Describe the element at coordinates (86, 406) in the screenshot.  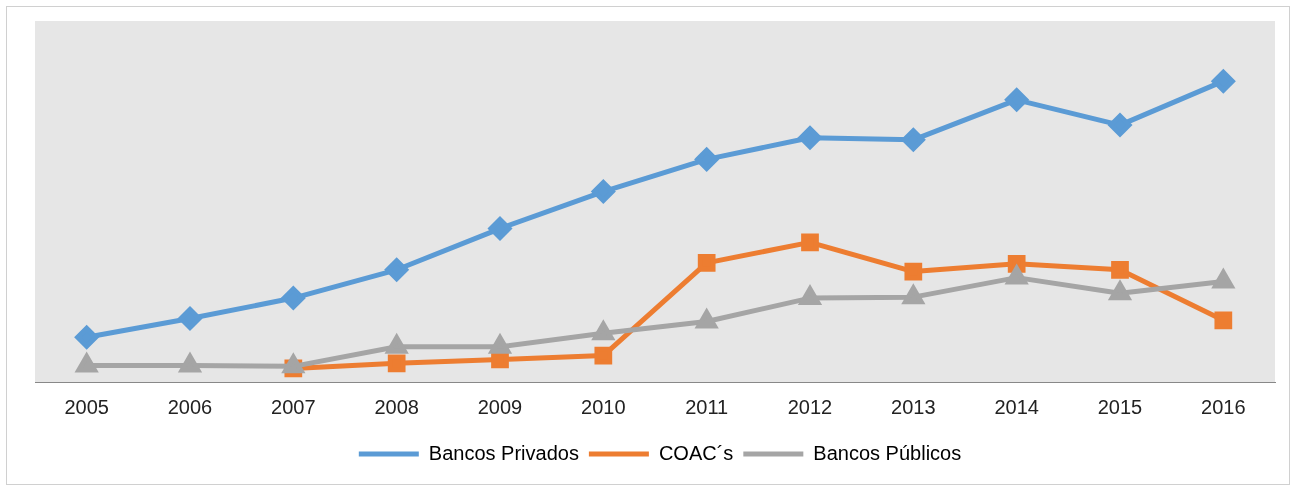
I see `x-tick-label: 2005` at that location.